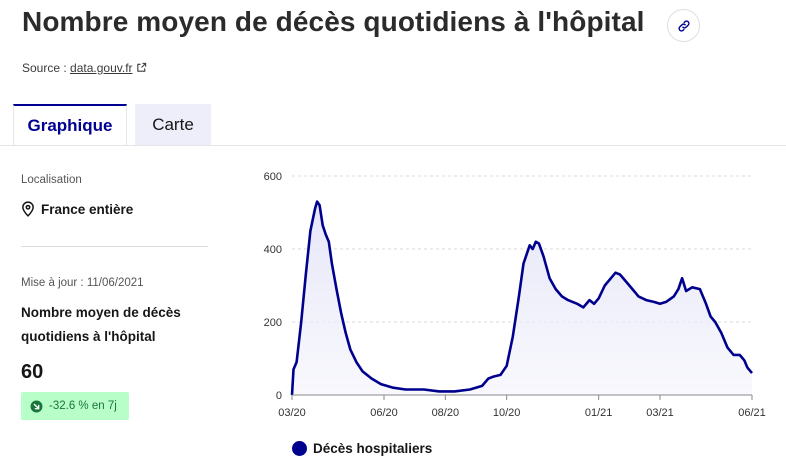 Image resolution: width=786 pixels, height=474 pixels. I want to click on sidebar-divider, so click(114, 246).